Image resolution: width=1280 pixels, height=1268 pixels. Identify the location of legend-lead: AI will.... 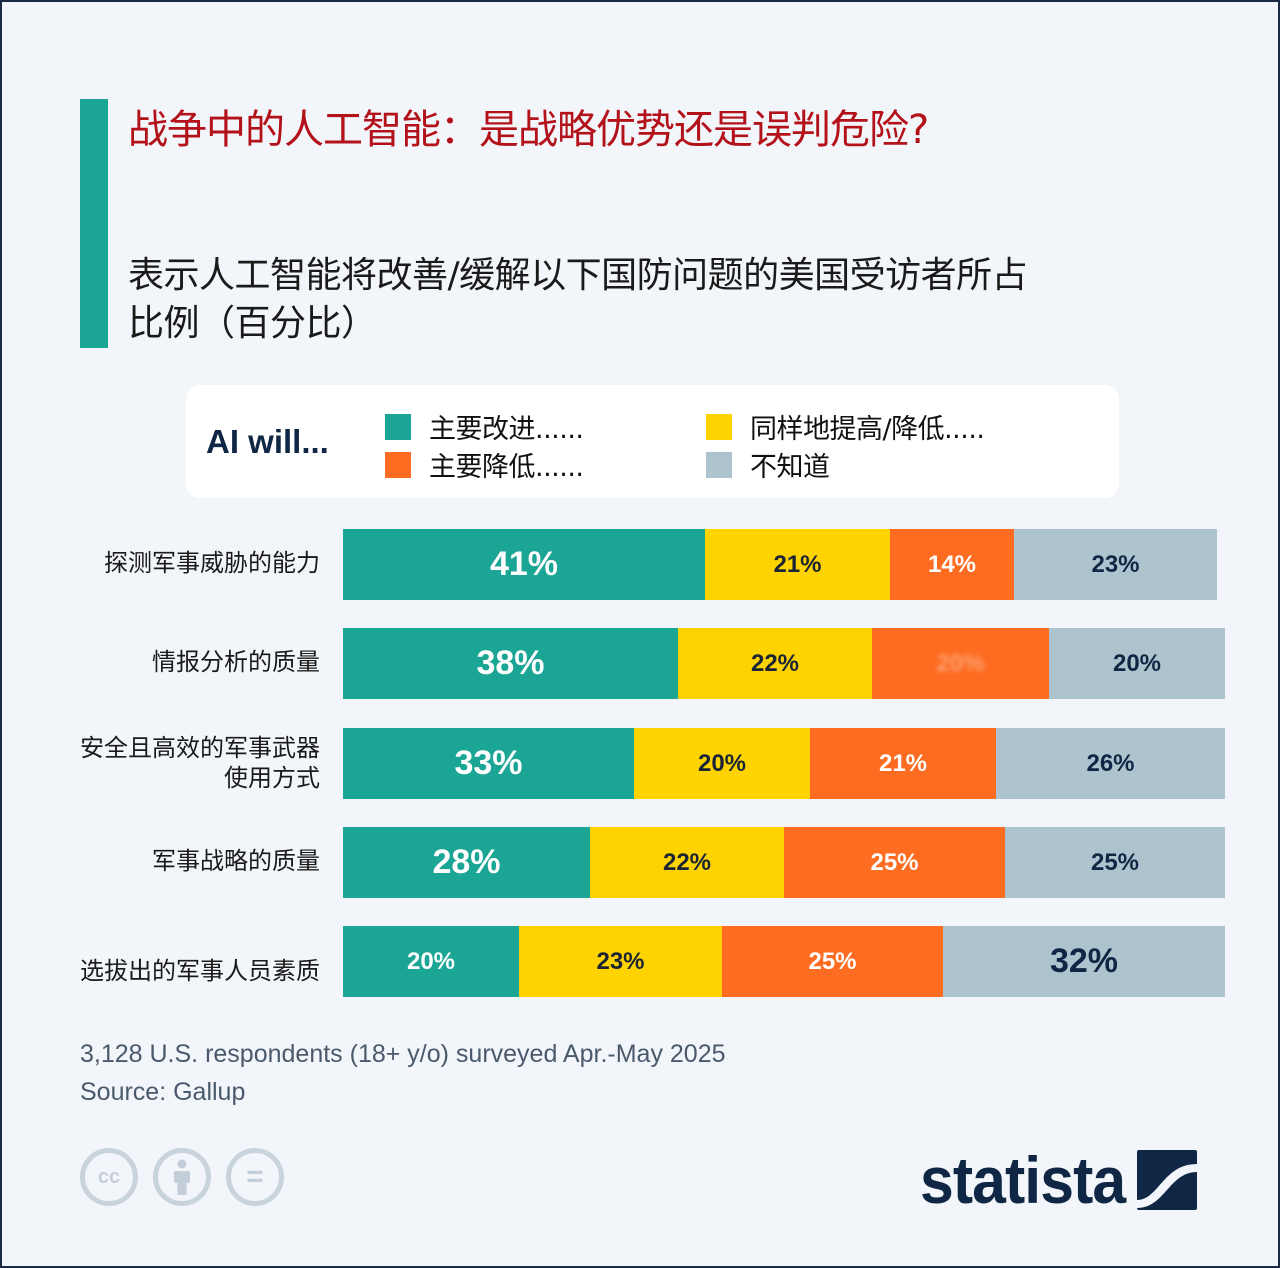
(267, 441).